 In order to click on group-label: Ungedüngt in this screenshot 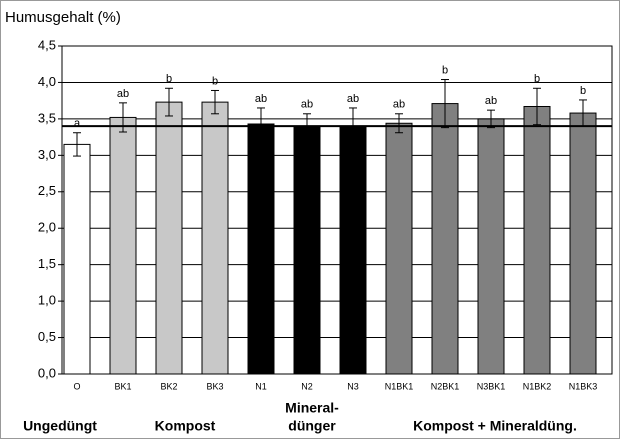, I will do `click(60, 426)`.